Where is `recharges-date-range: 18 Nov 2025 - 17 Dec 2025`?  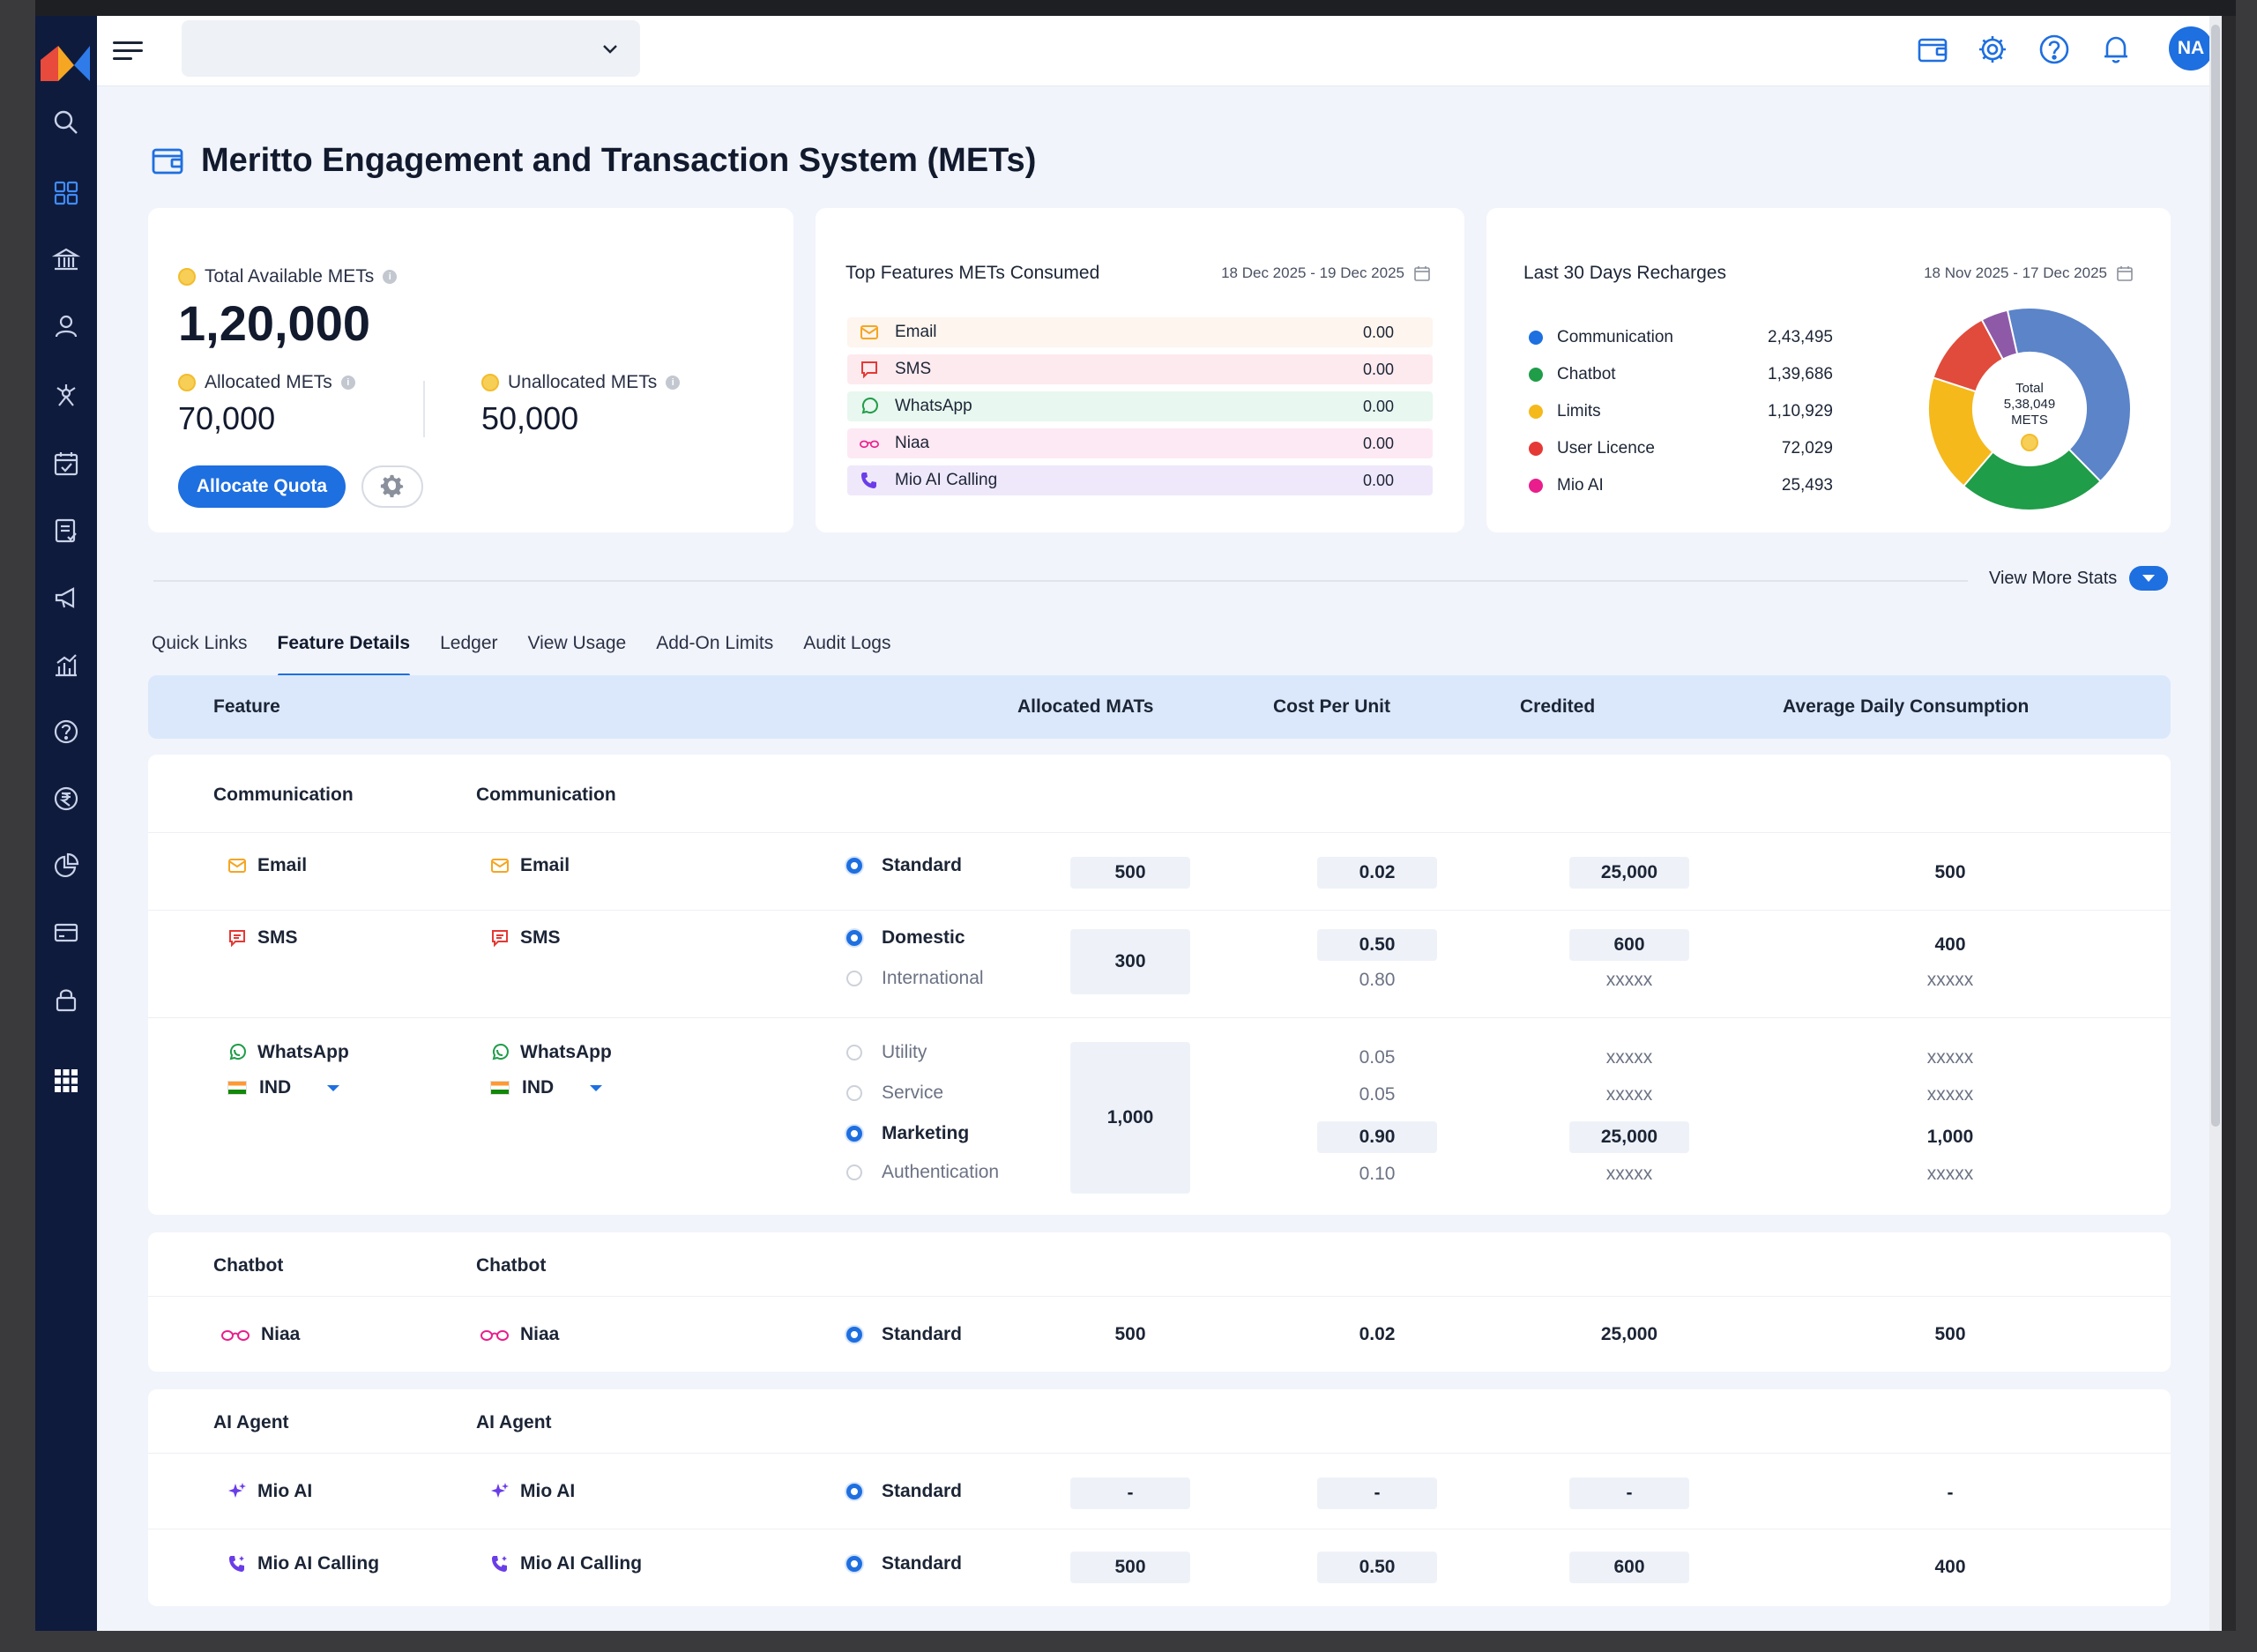
recharges-date-range: 18 Nov 2025 - 17 Dec 2025 is located at coordinates (2029, 273).